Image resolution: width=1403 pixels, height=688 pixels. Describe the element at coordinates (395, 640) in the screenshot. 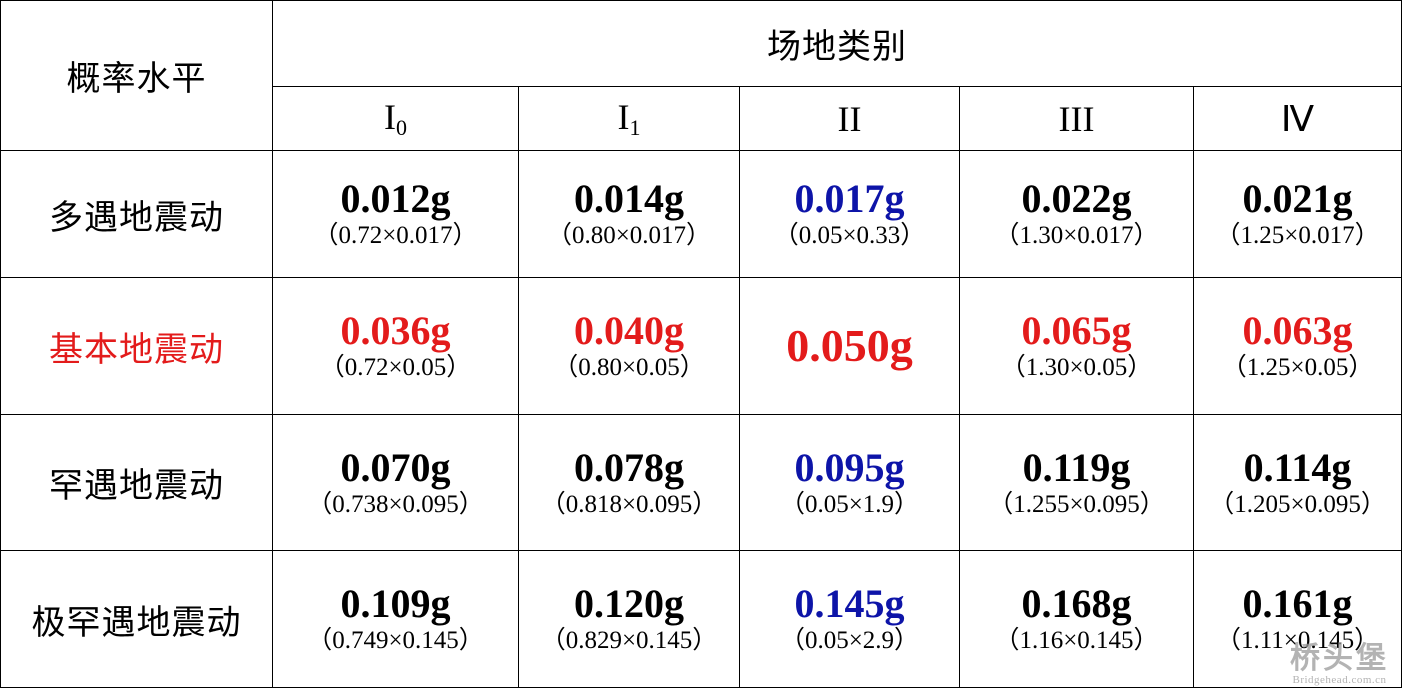

I see `cell-formula: （0.749×0.145）` at that location.